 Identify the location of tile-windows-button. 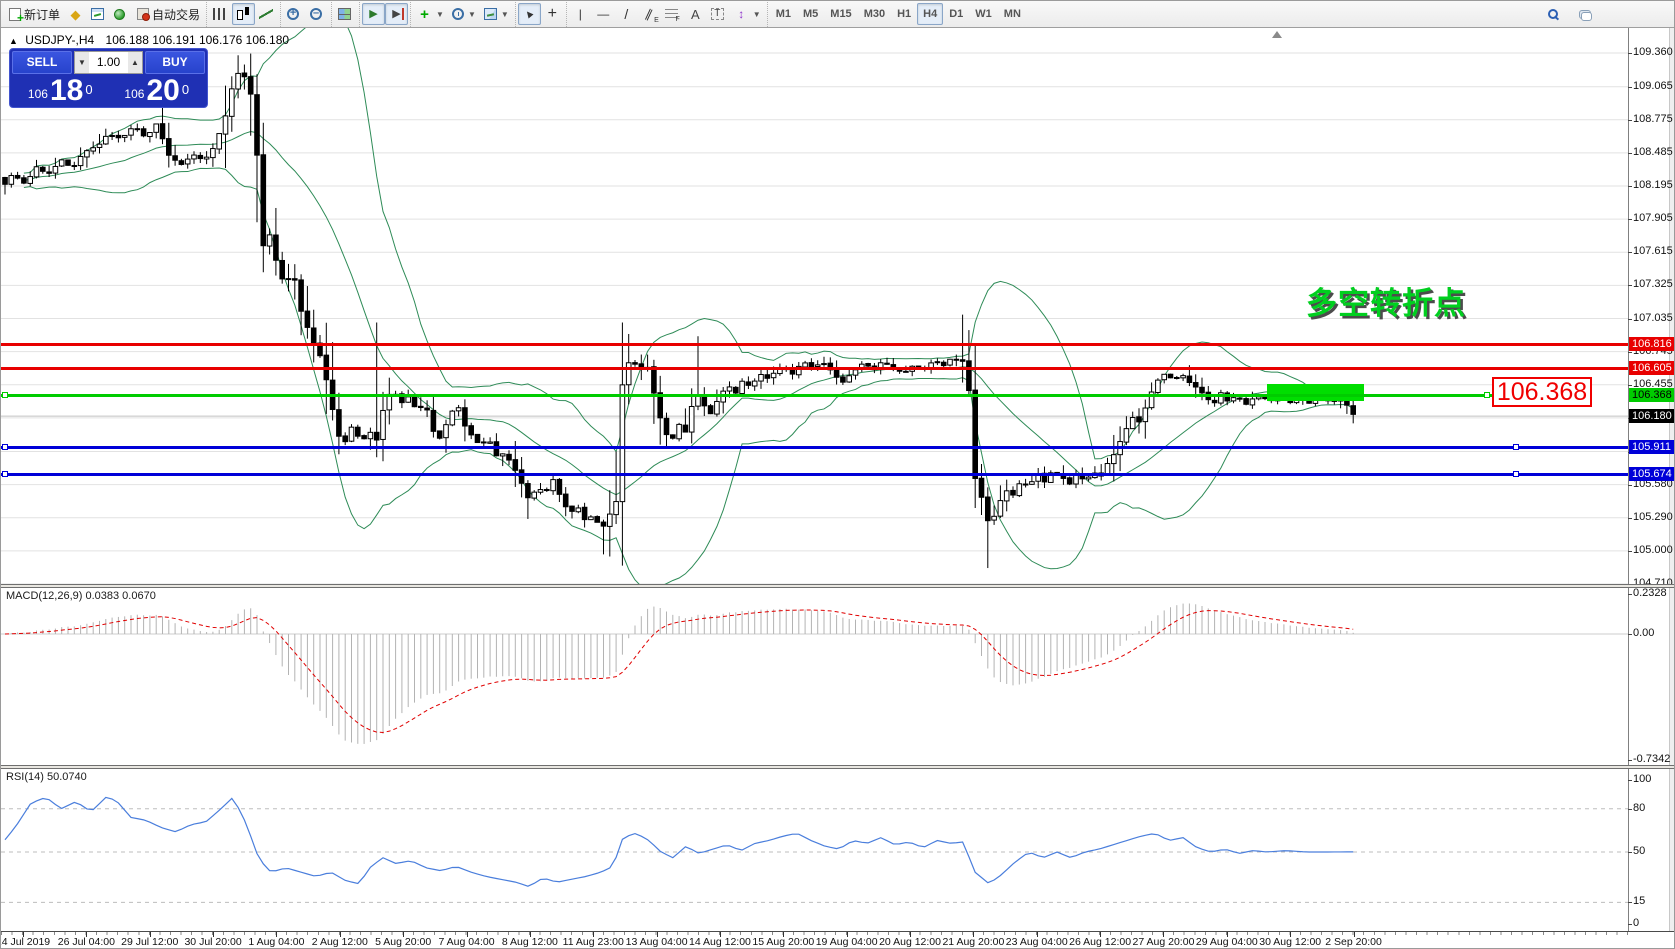
(345, 14).